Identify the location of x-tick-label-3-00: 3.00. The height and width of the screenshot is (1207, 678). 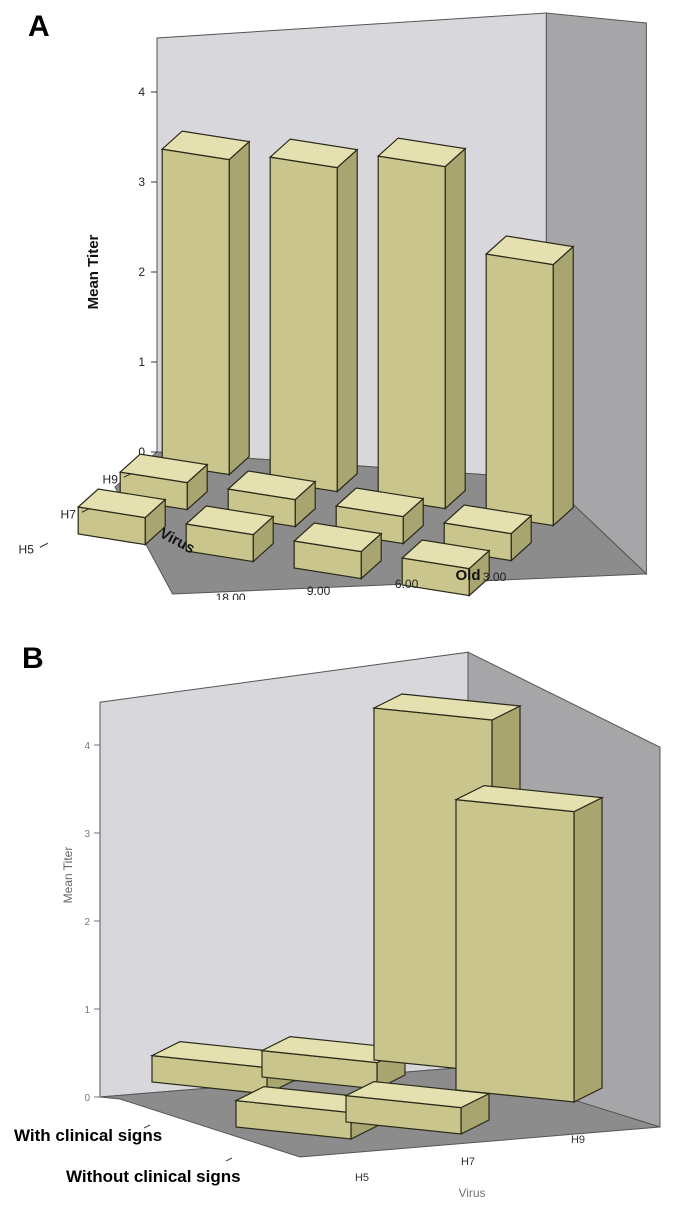
(495, 577).